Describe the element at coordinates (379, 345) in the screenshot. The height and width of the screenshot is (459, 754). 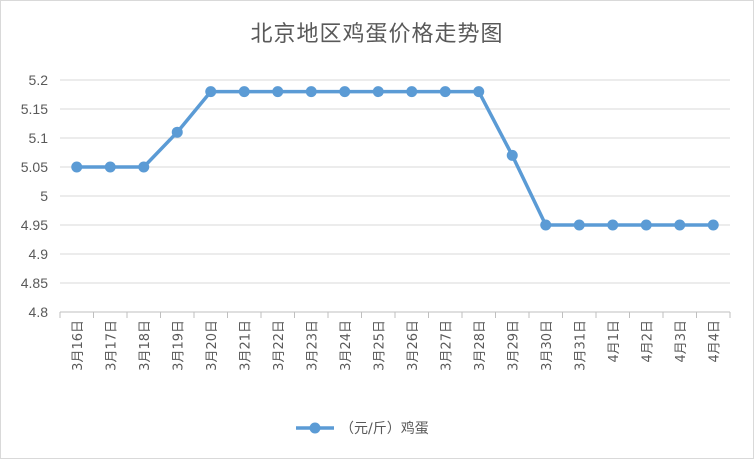
I see `x-tick-label: 3月25日` at that location.